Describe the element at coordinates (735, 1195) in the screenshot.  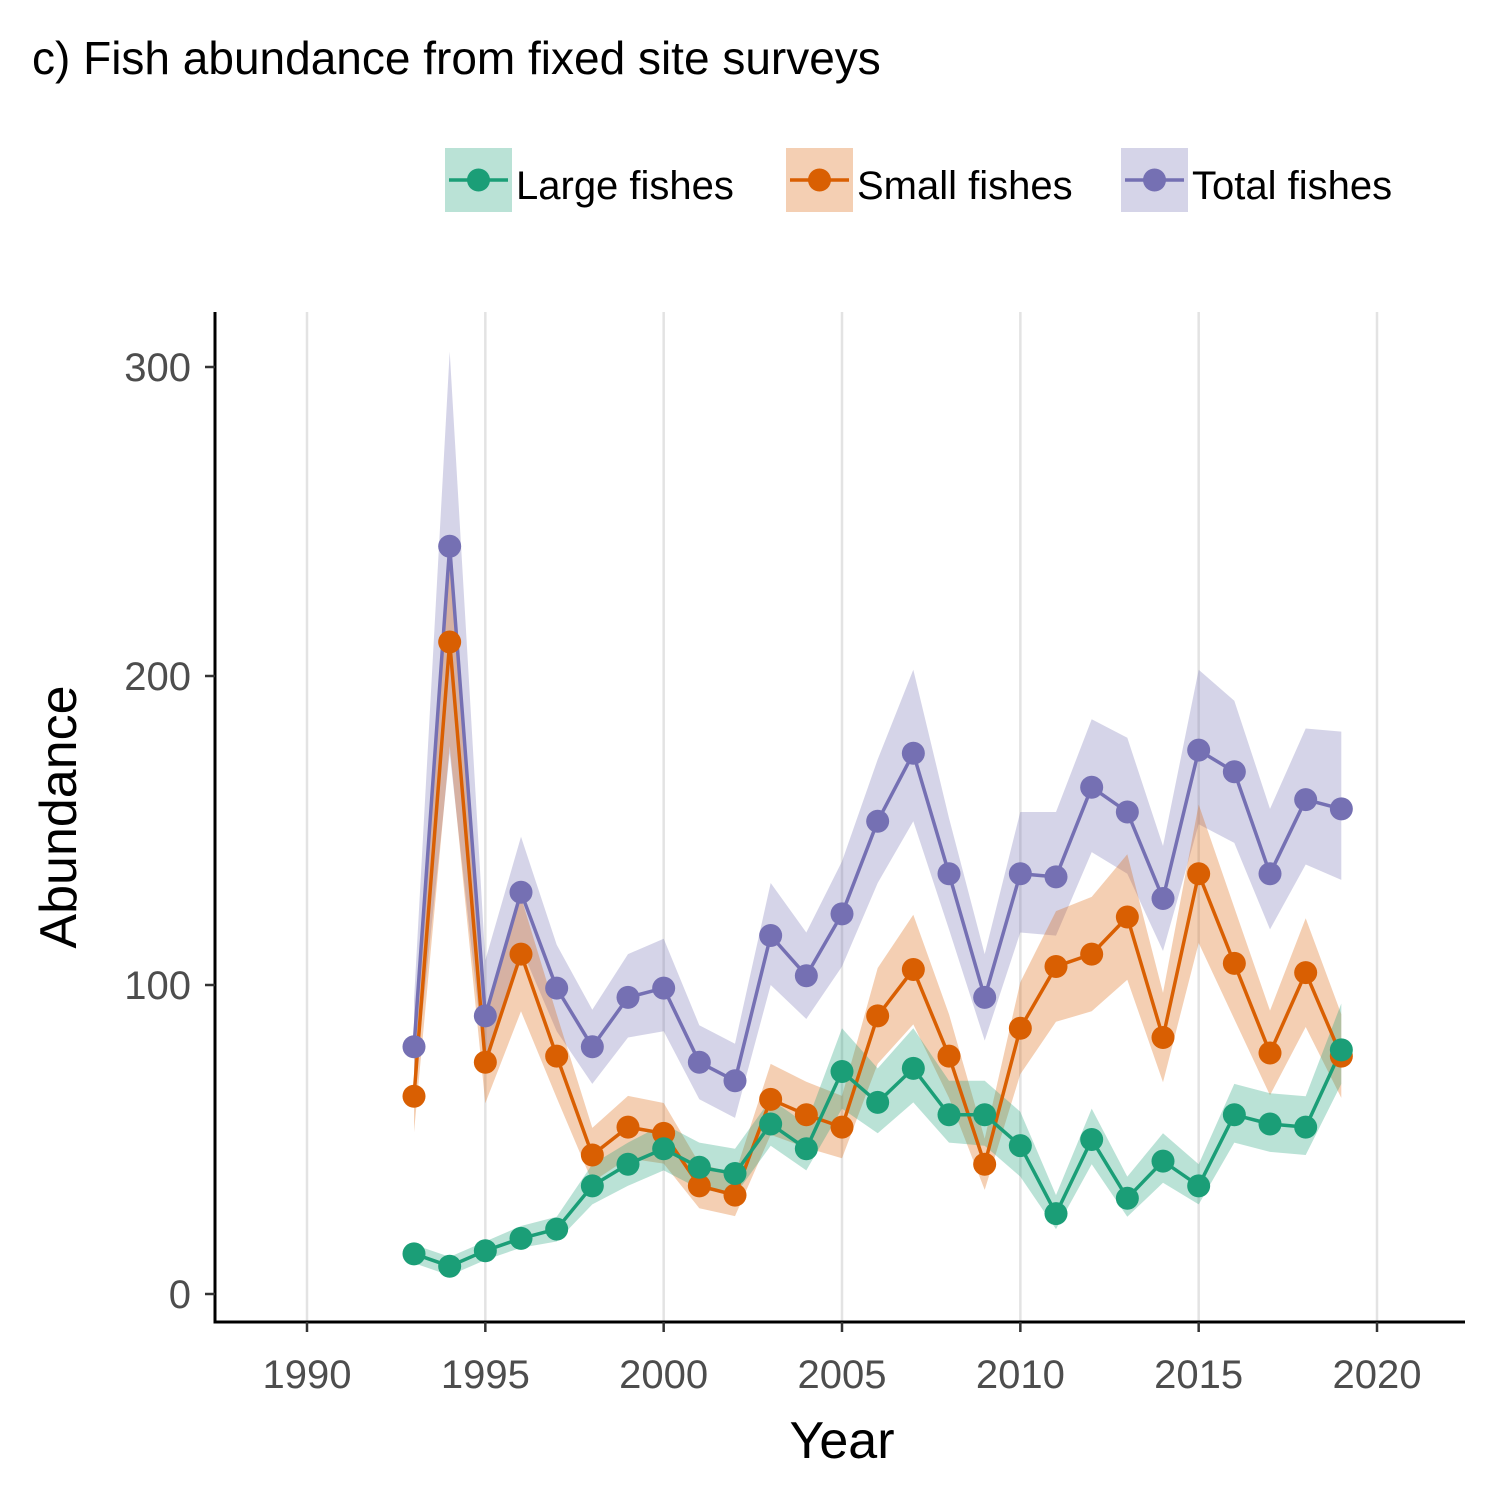
I see `small-point-2002` at that location.